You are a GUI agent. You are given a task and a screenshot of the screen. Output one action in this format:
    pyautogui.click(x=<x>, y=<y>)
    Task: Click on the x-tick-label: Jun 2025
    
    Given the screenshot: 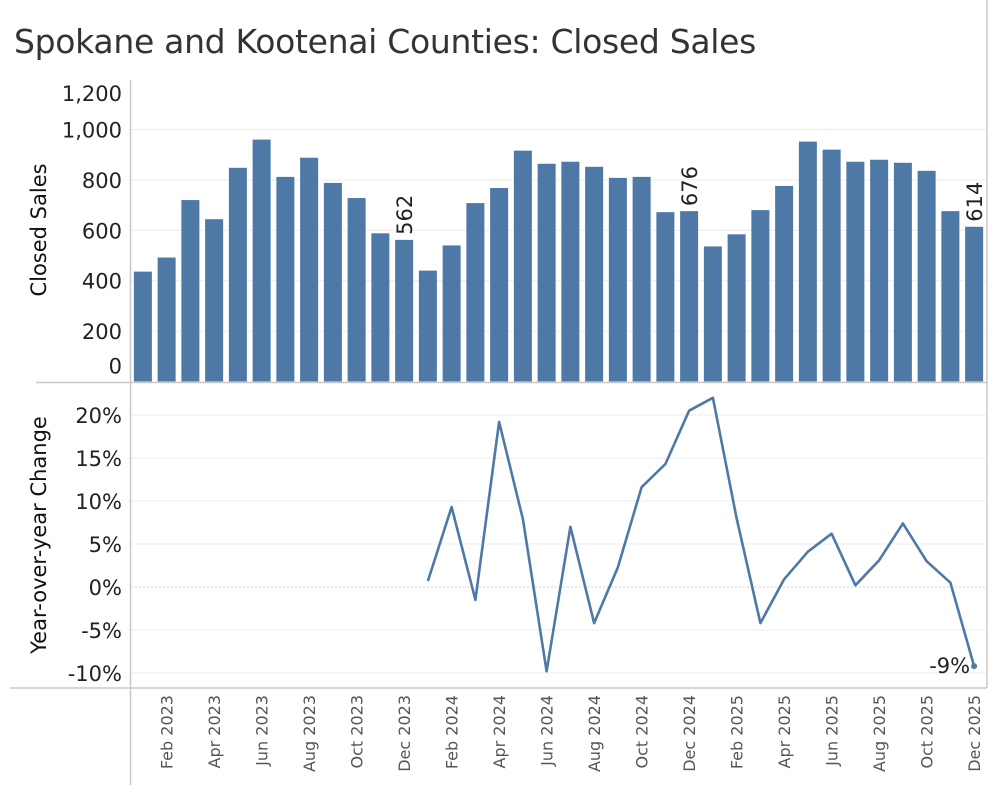 What is the action you would take?
    pyautogui.click(x=832, y=731)
    